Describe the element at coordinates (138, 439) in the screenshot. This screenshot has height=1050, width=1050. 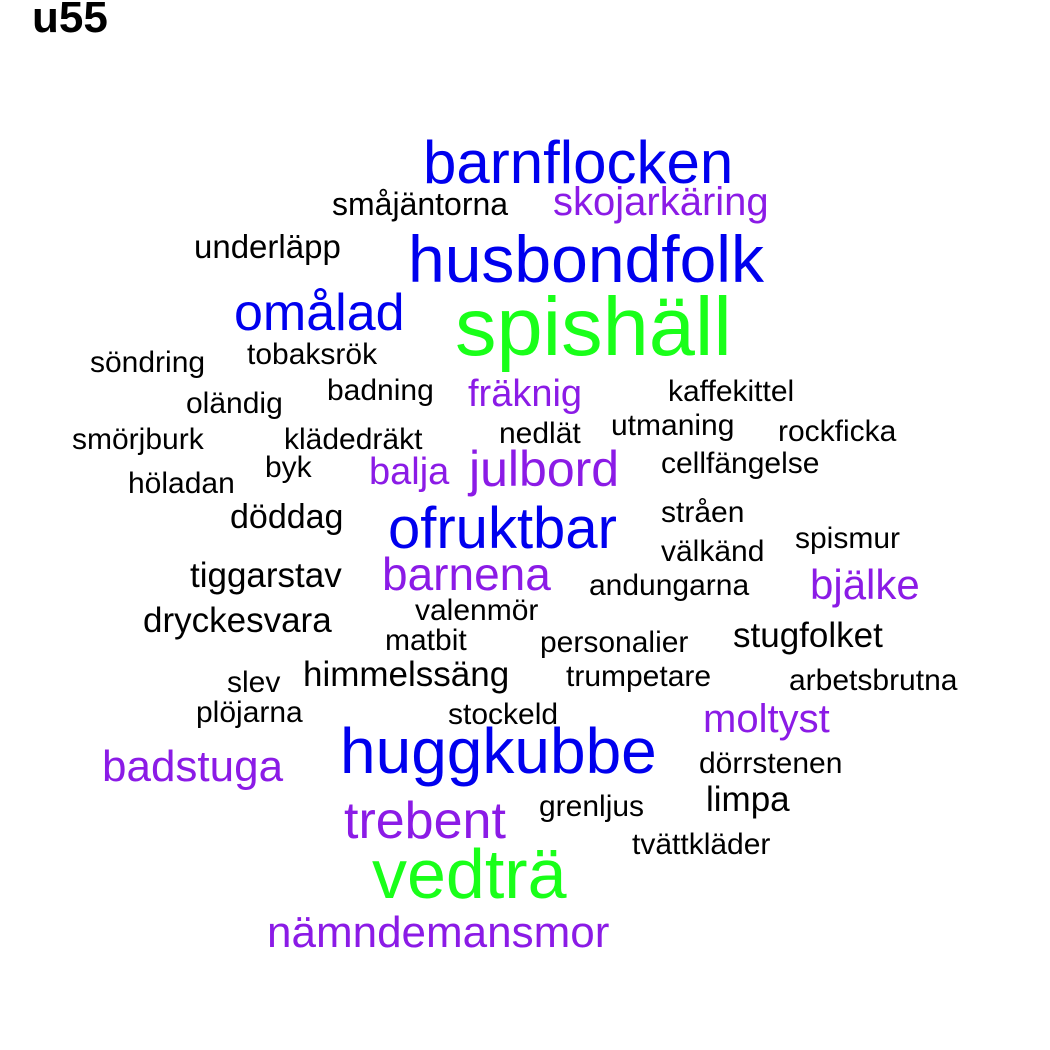
I see `cloud-word-16: smörjburk` at that location.